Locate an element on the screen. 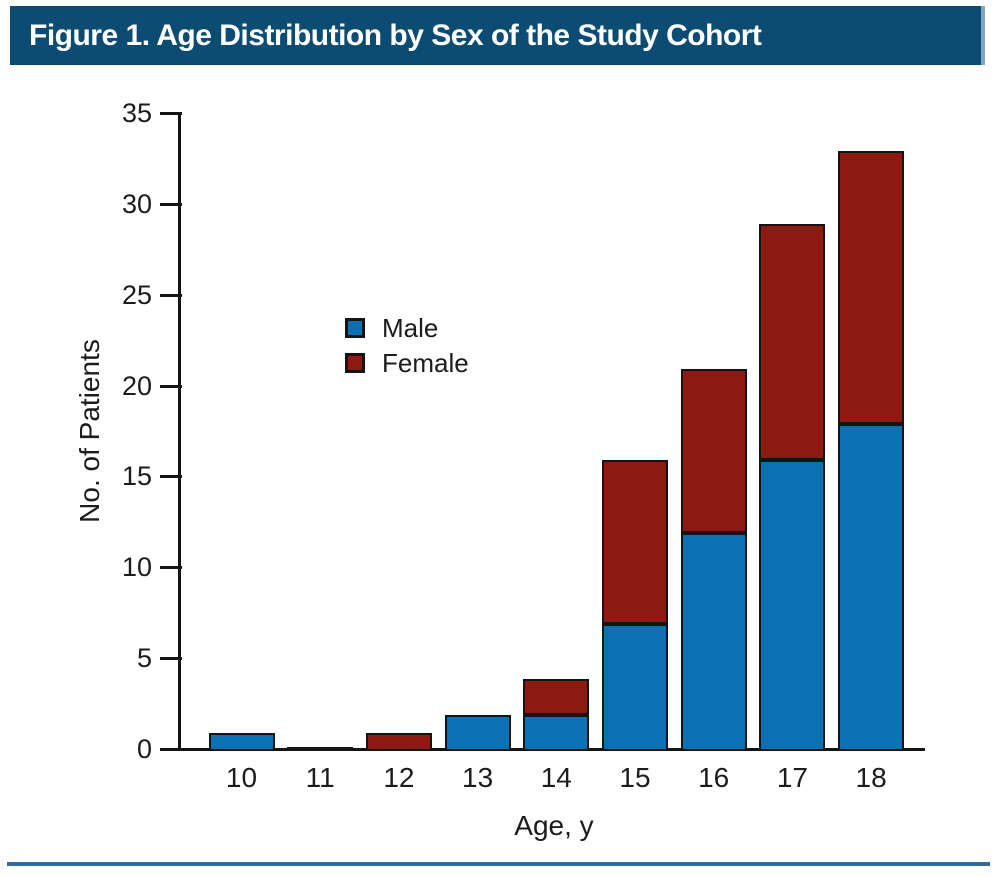 The height and width of the screenshot is (876, 997). x-tick-label: 10 is located at coordinates (241, 777).